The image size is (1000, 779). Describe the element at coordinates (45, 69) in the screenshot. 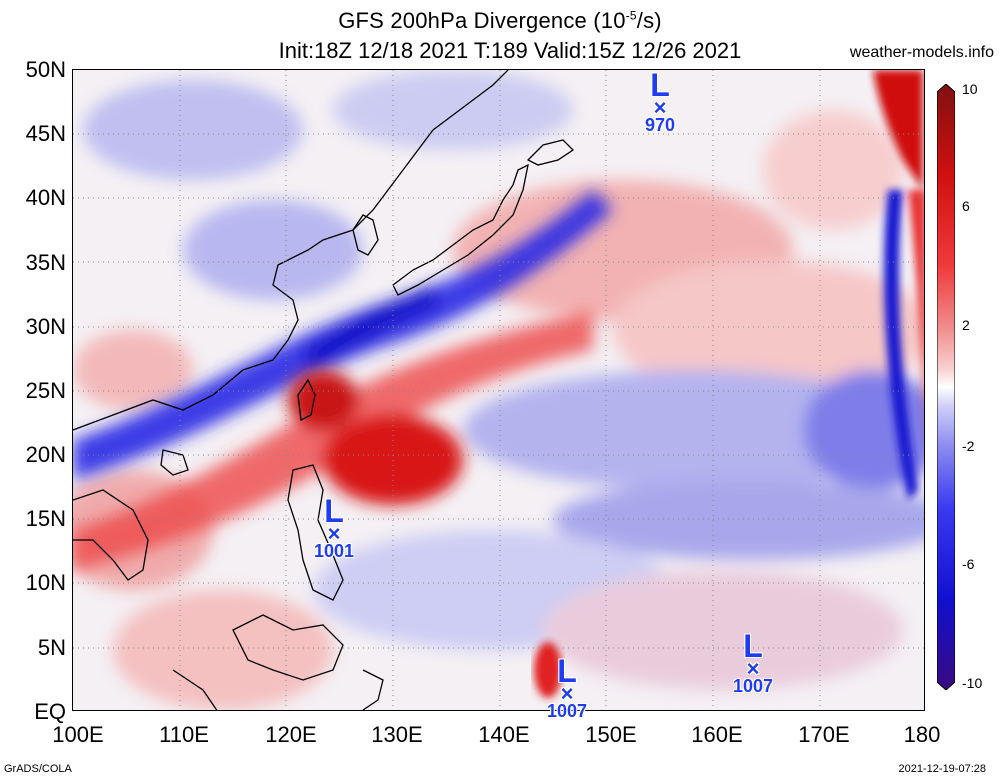

I see `lat-label-50n: 50N` at that location.